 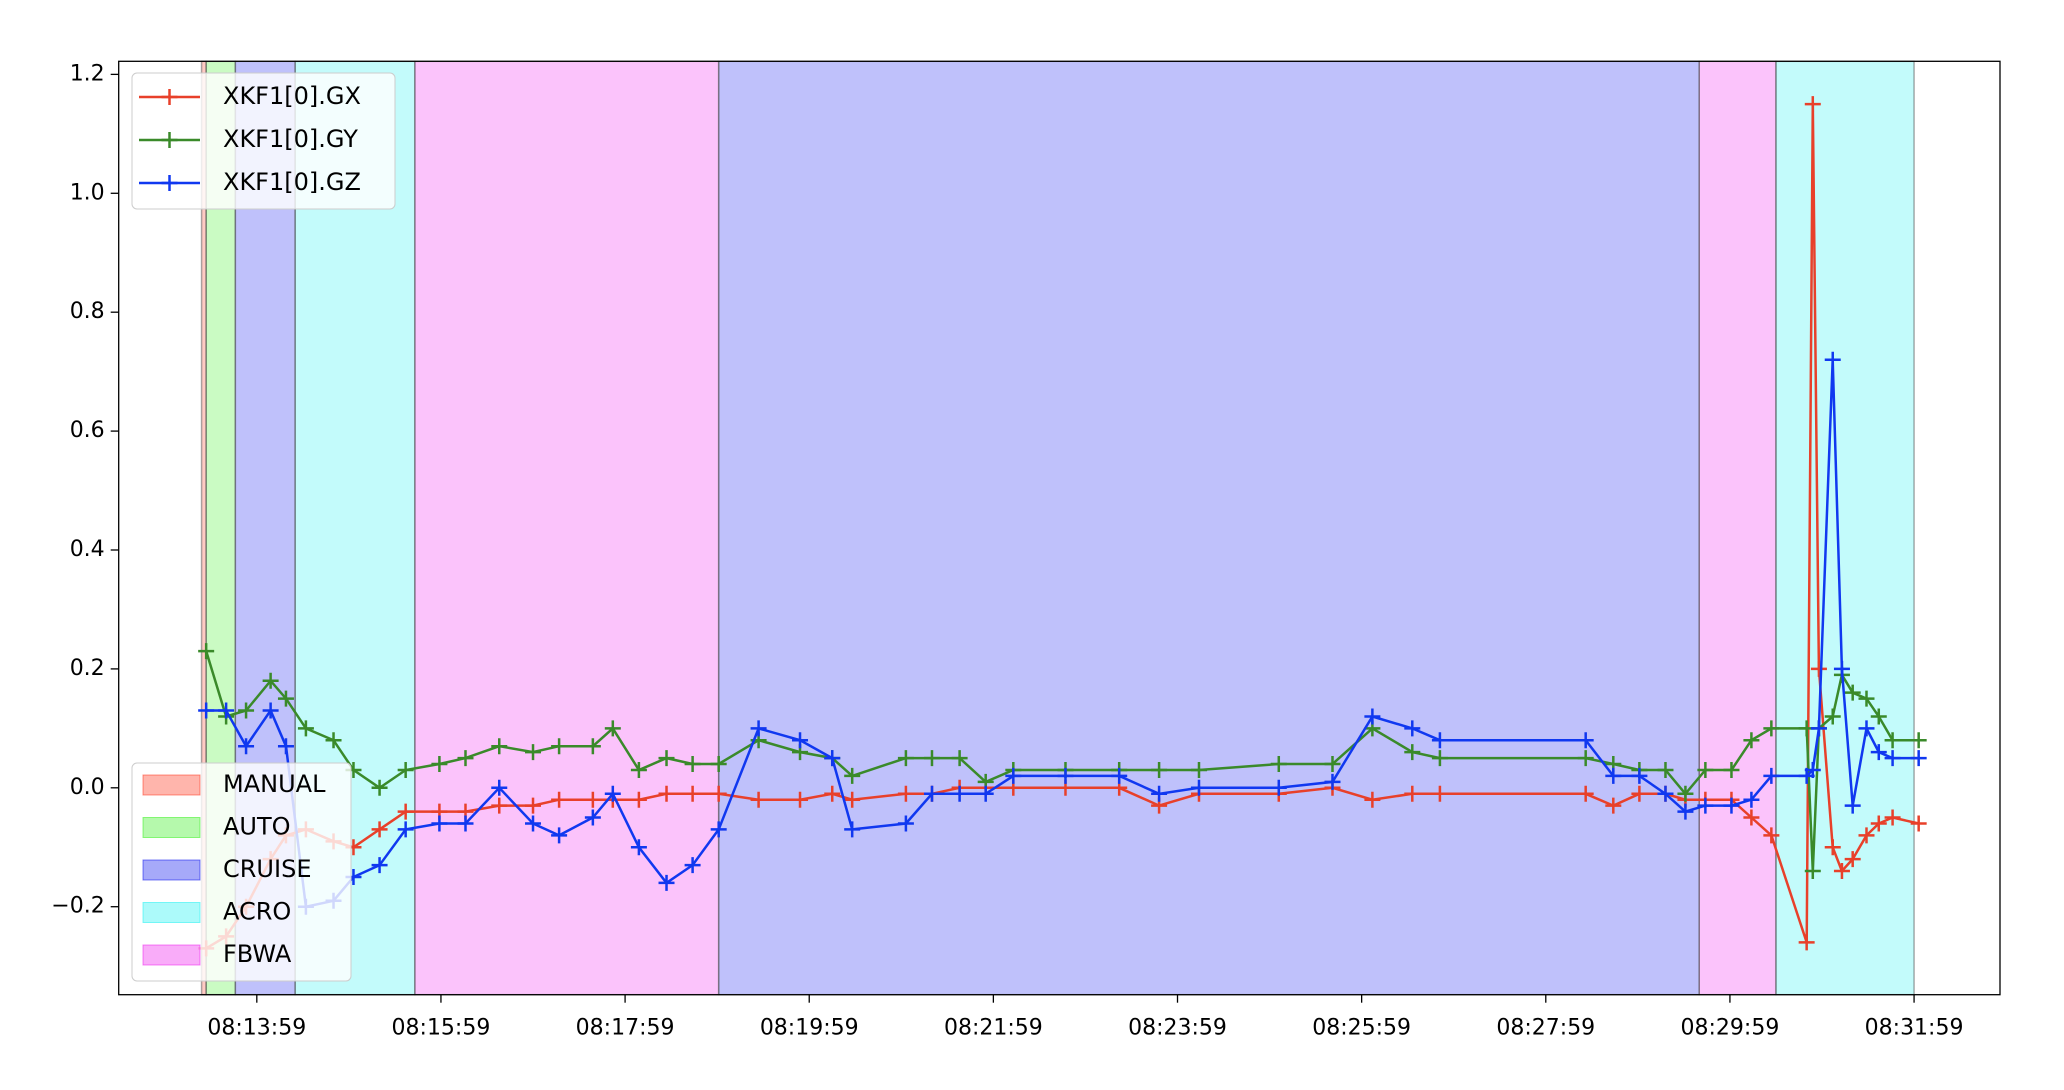 What do you see at coordinates (87, 787) in the screenshot?
I see `y-tick-label: 0.0` at bounding box center [87, 787].